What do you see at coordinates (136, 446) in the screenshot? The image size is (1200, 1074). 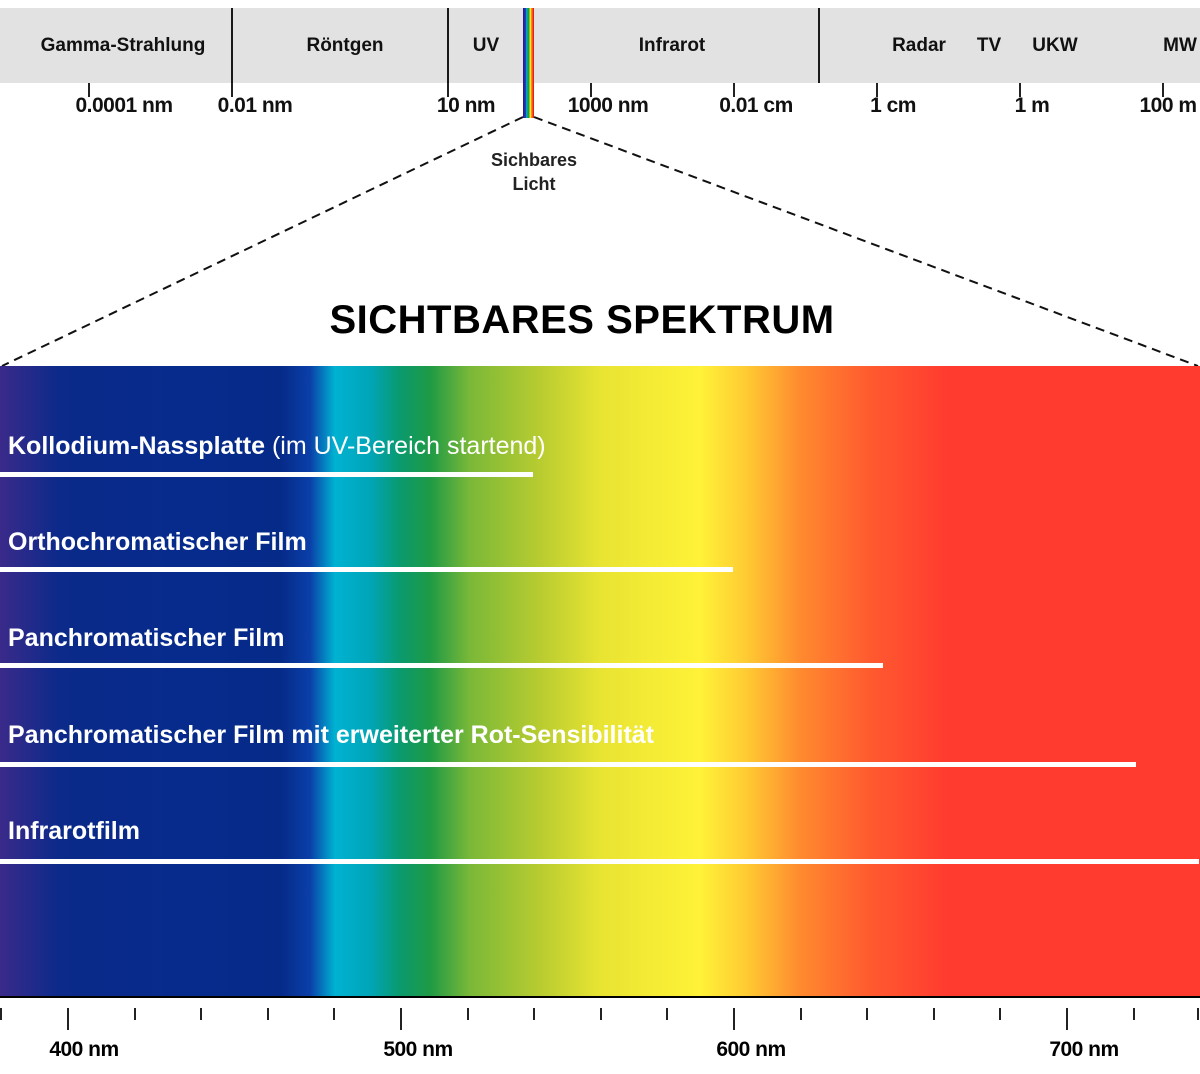 I see `film-name: Kollodium-Nassplatte` at bounding box center [136, 446].